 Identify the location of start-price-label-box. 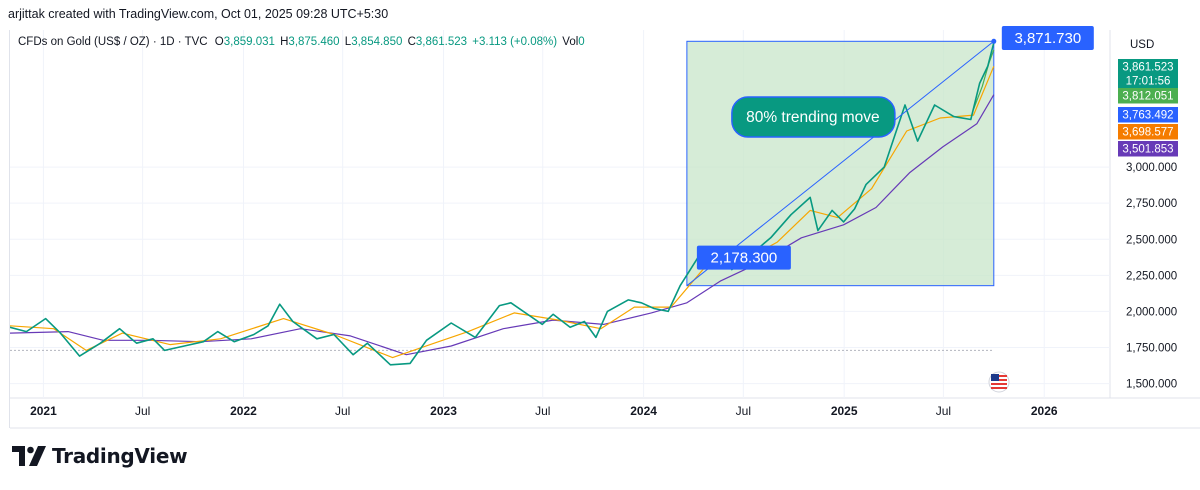
(743, 257).